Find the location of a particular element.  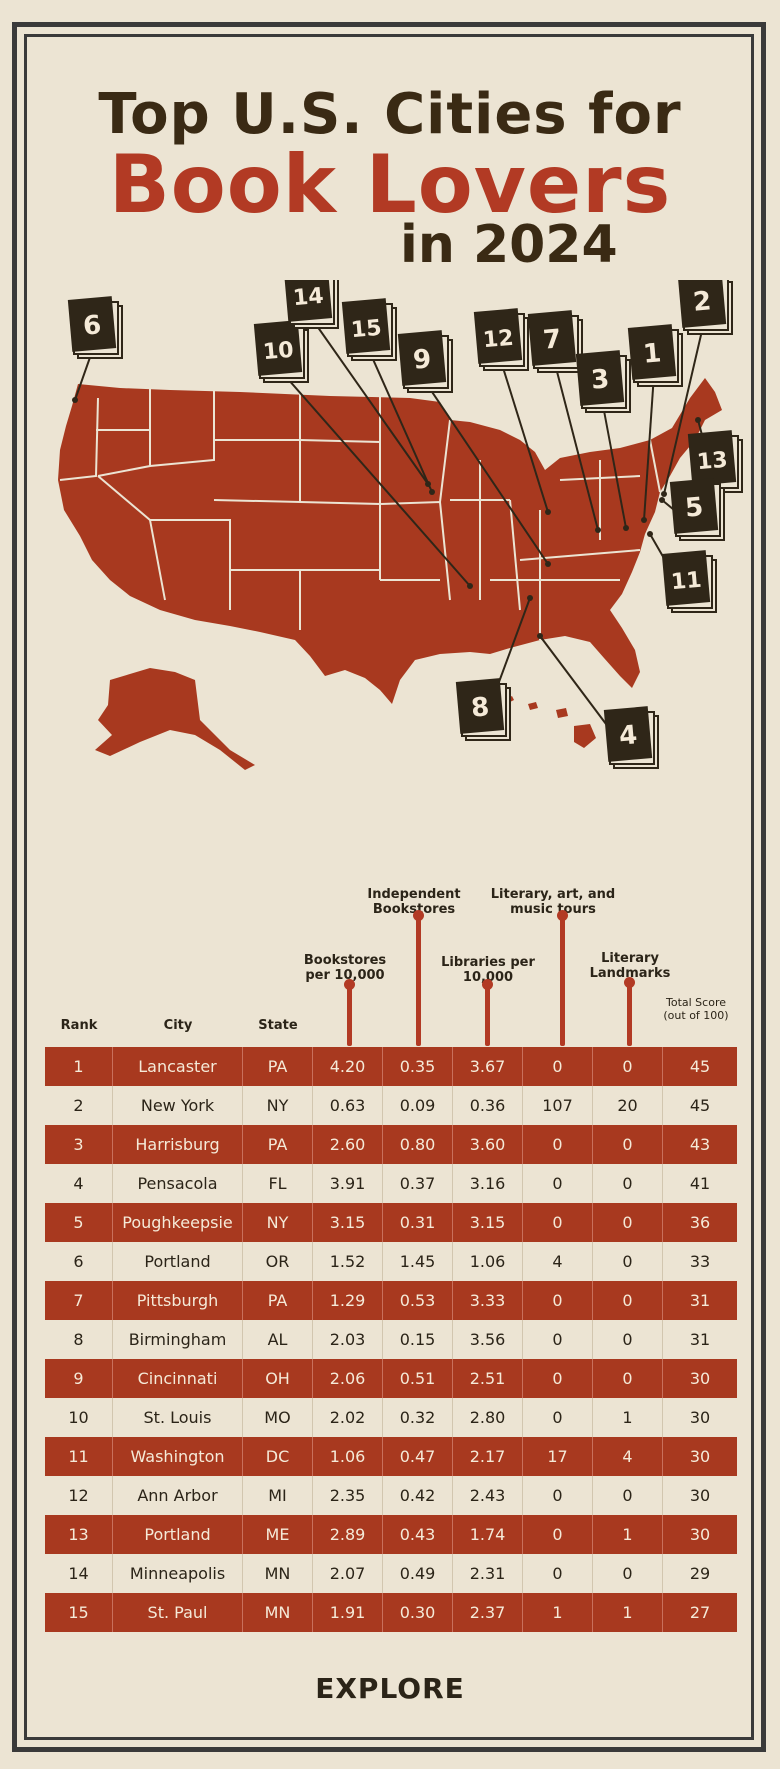

city-marker: 6 is located at coordinates (95, 349).